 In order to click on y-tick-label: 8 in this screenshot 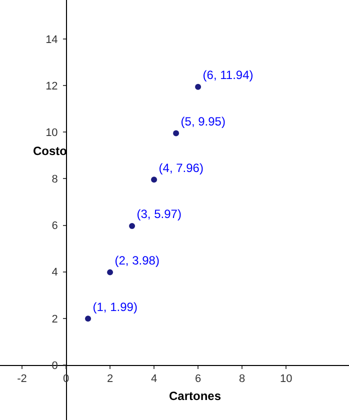, I will do `click(55, 180)`.